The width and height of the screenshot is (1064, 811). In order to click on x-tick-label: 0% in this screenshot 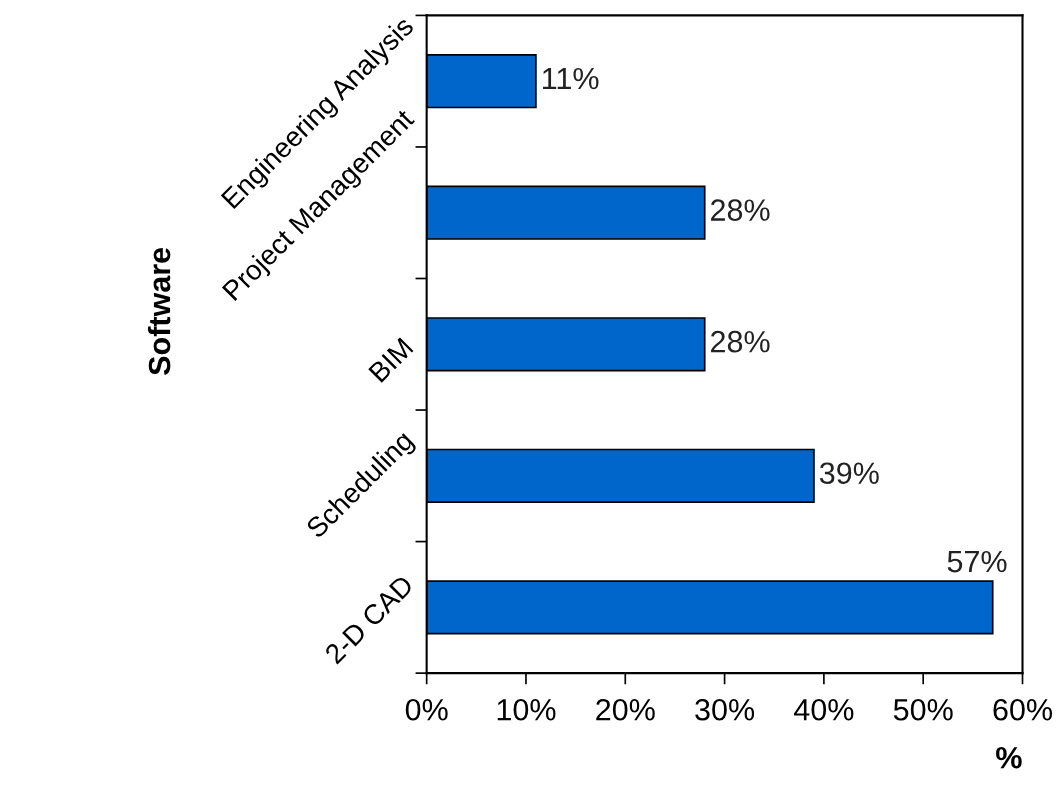, I will do `click(426, 709)`.